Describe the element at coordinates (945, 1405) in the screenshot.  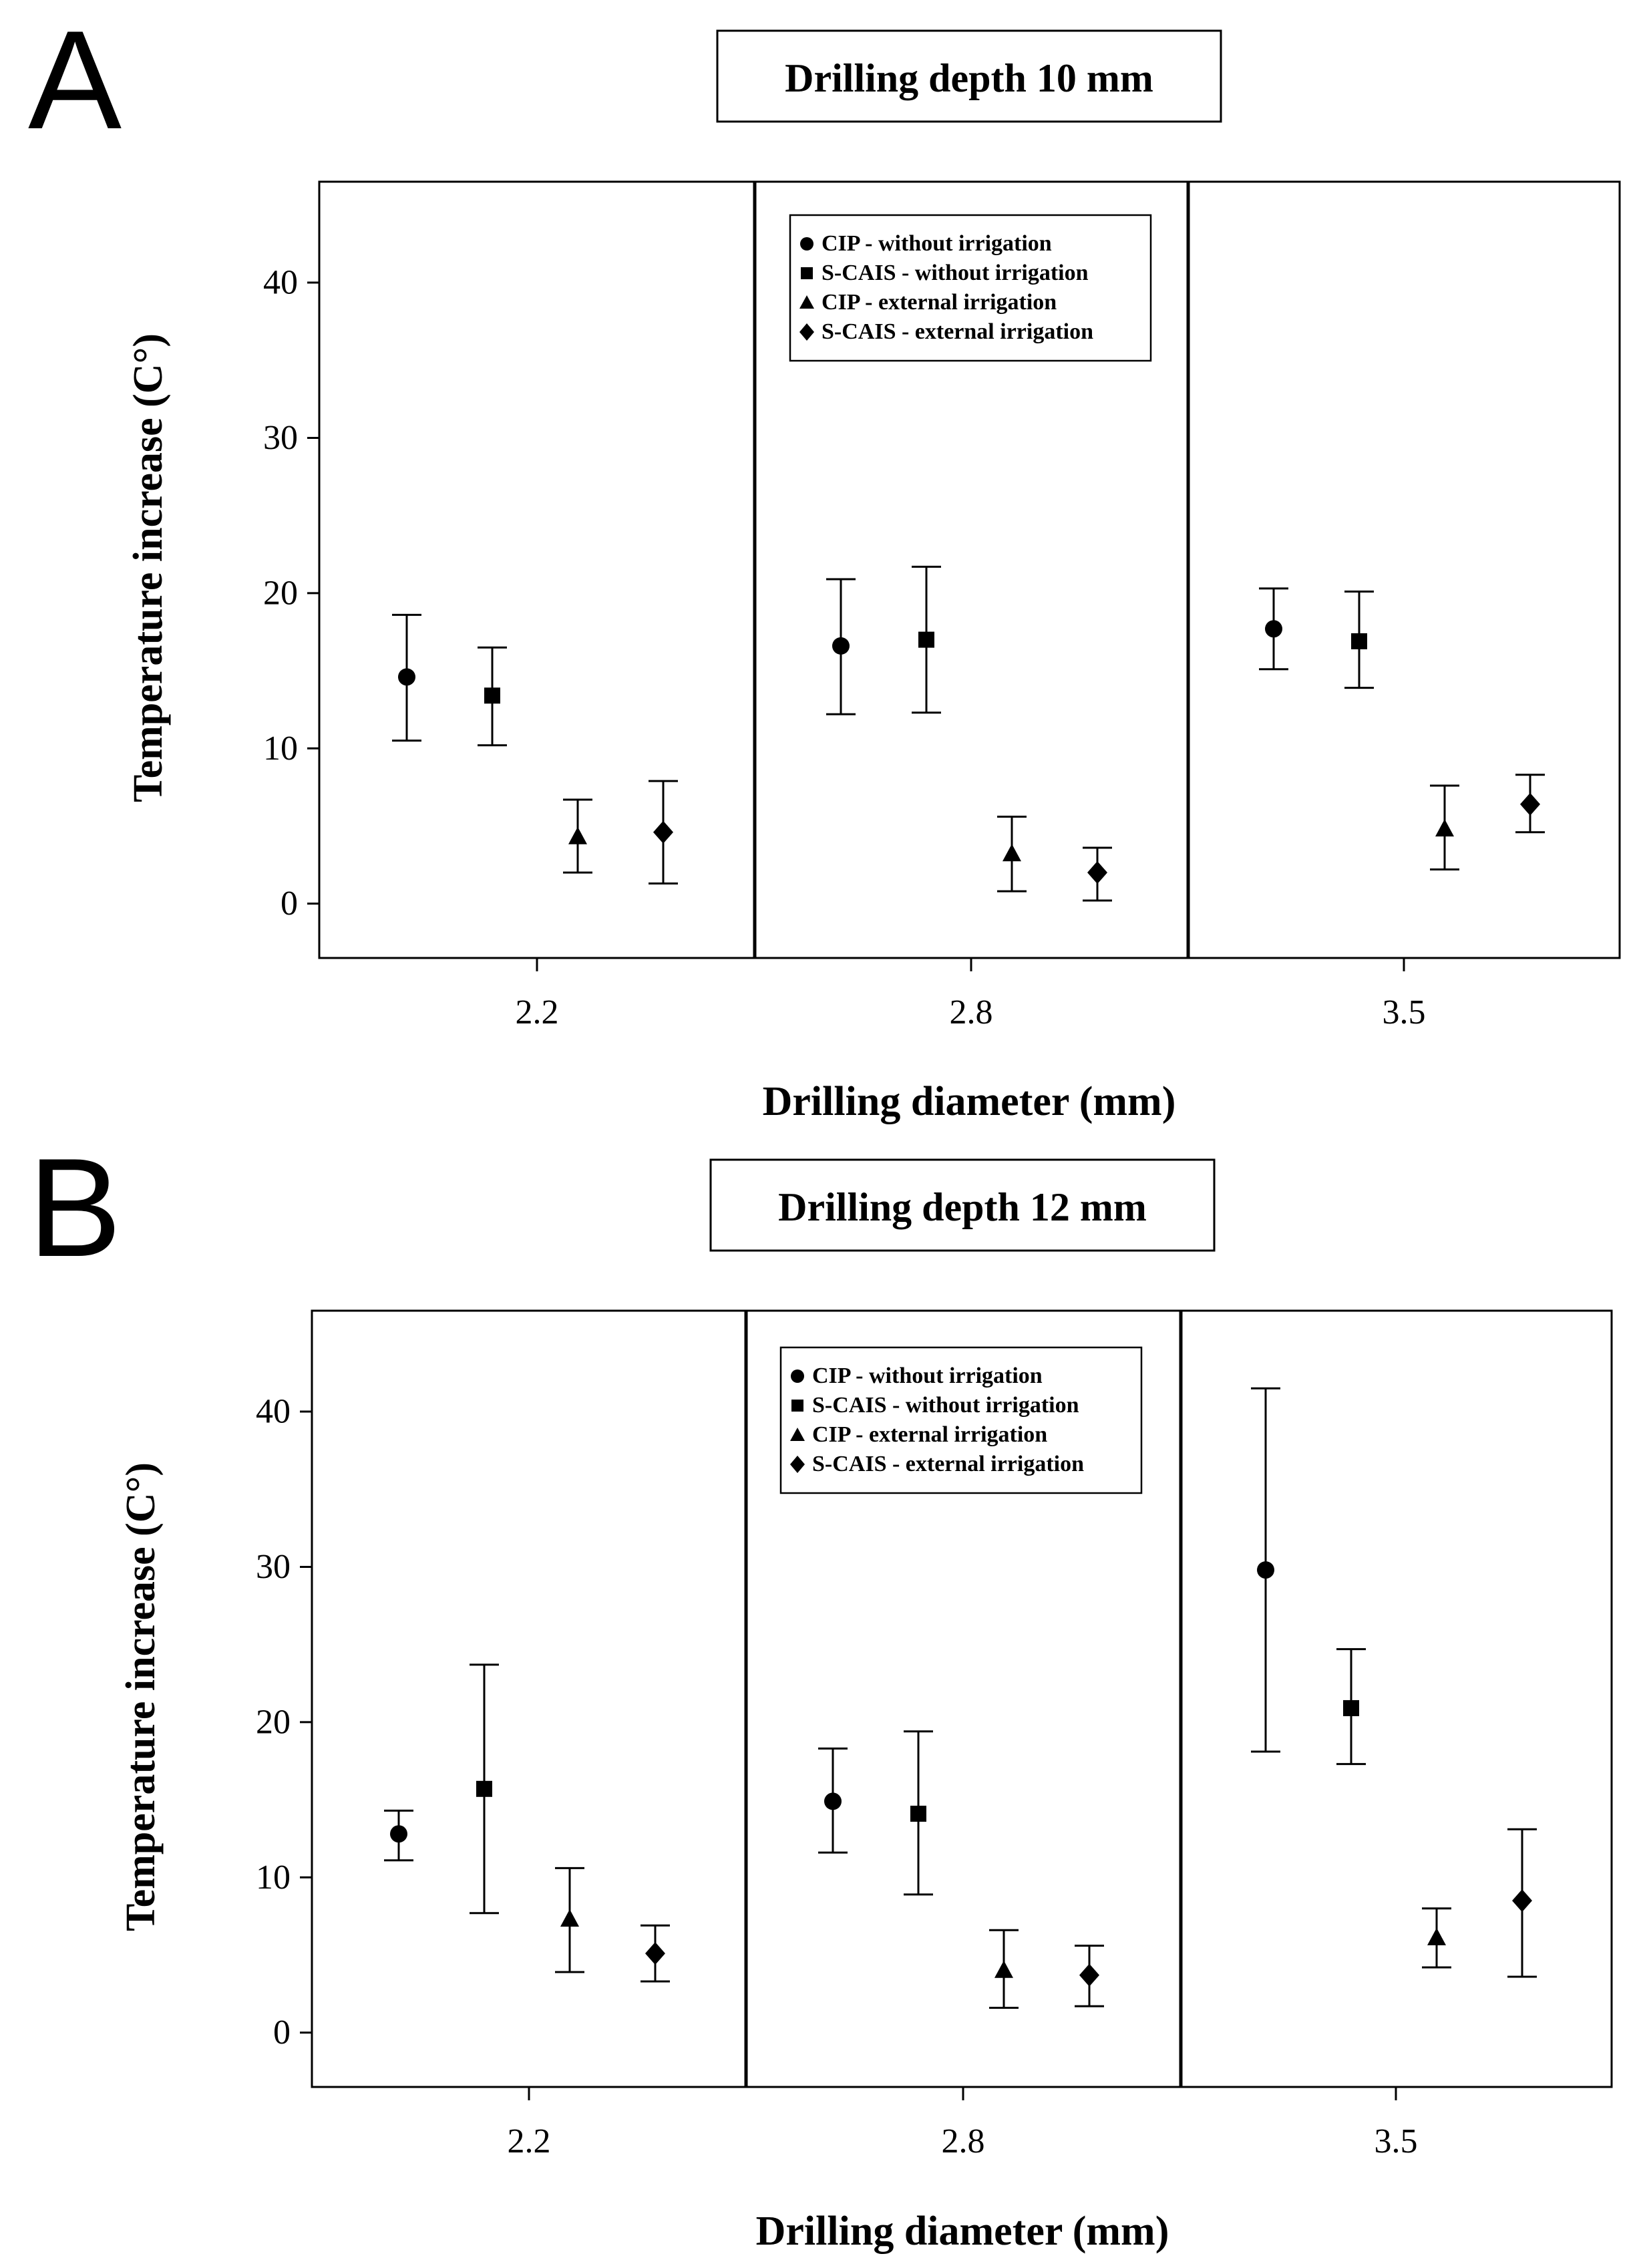
I see `legend-label: S-CAIS - without irrigation` at that location.